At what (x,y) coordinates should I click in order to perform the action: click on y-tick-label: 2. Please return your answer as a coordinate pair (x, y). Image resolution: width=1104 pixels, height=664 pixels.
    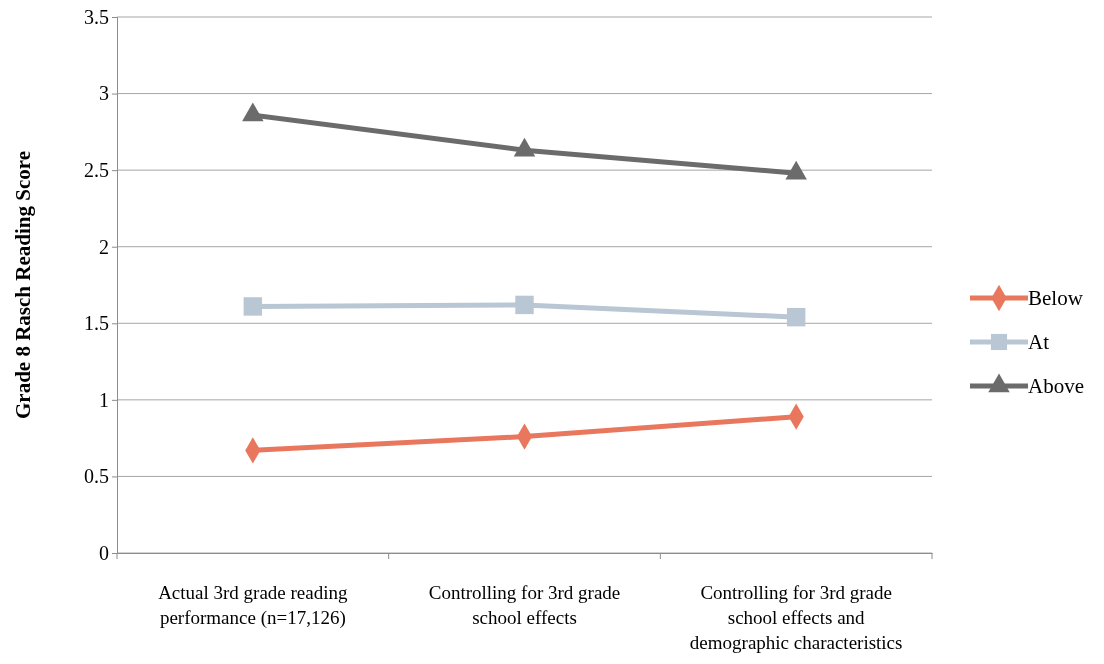
    Looking at the image, I should click on (104, 246).